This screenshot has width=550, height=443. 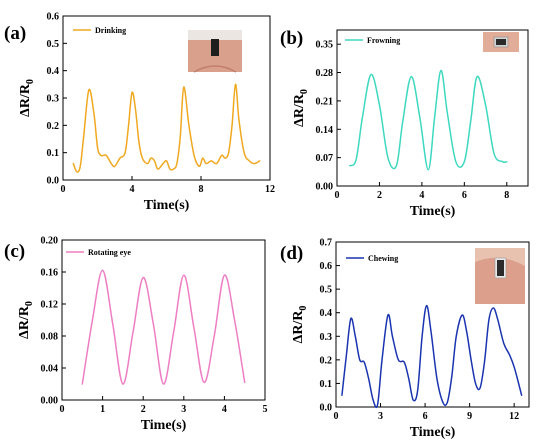 I want to click on y-tick-label: 0.07, so click(x=325, y=158).